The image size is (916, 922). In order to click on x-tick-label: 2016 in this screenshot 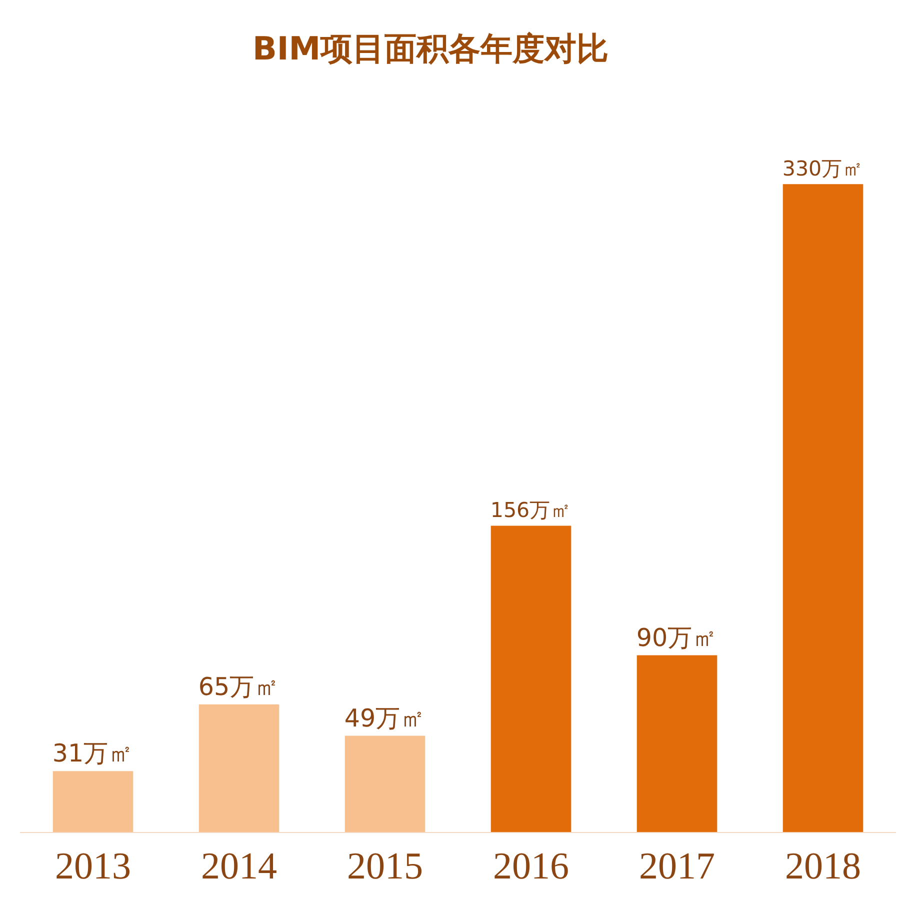, I will do `click(531, 867)`.